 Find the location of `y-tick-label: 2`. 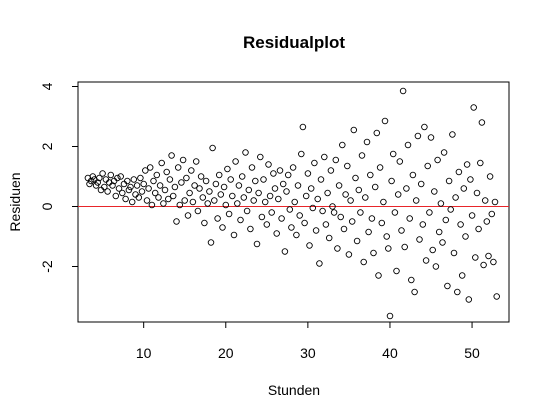

y-tick-label: 2 is located at coordinates (47, 146).